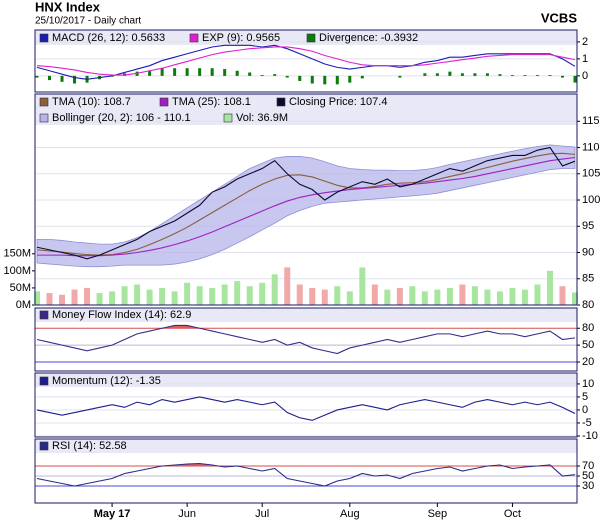 The image size is (605, 529). Describe the element at coordinates (588, 362) in the screenshot. I see `y-tick-label: 20` at that location.